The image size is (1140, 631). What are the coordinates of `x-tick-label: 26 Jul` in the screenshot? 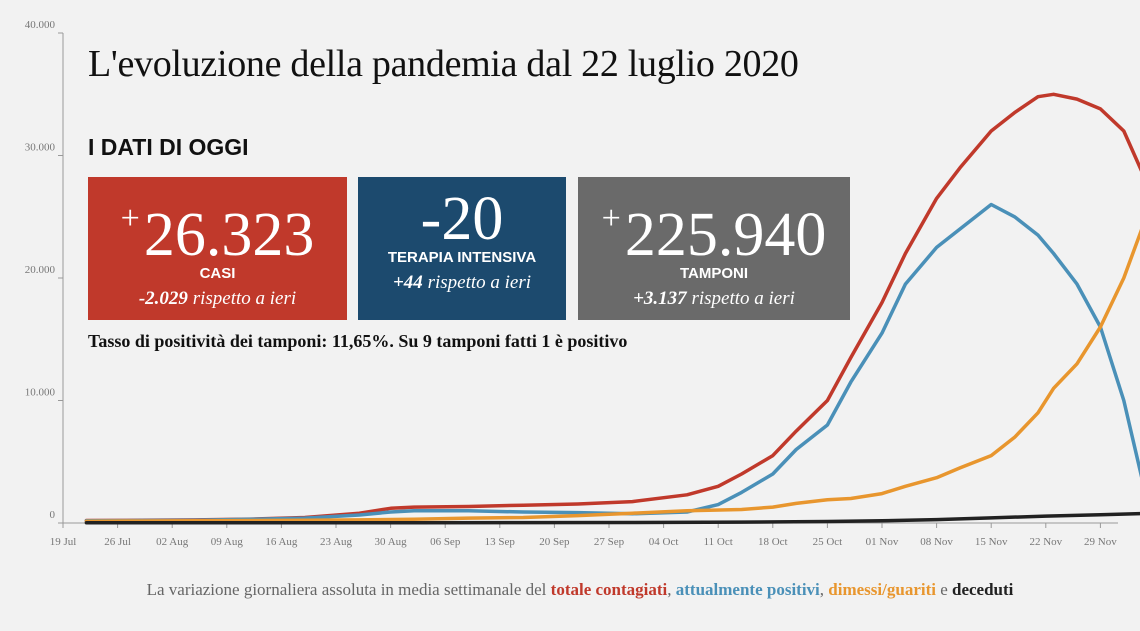 It's located at (117, 542).